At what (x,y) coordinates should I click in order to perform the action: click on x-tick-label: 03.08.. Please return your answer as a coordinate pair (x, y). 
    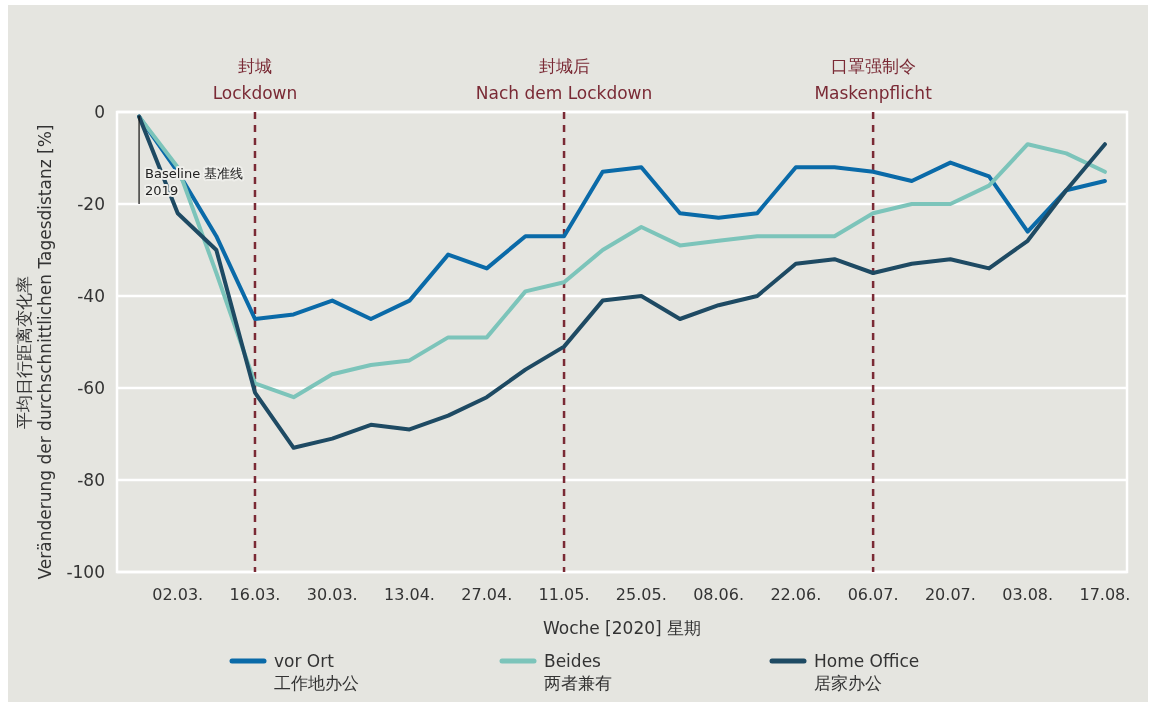
    Looking at the image, I should click on (1028, 594).